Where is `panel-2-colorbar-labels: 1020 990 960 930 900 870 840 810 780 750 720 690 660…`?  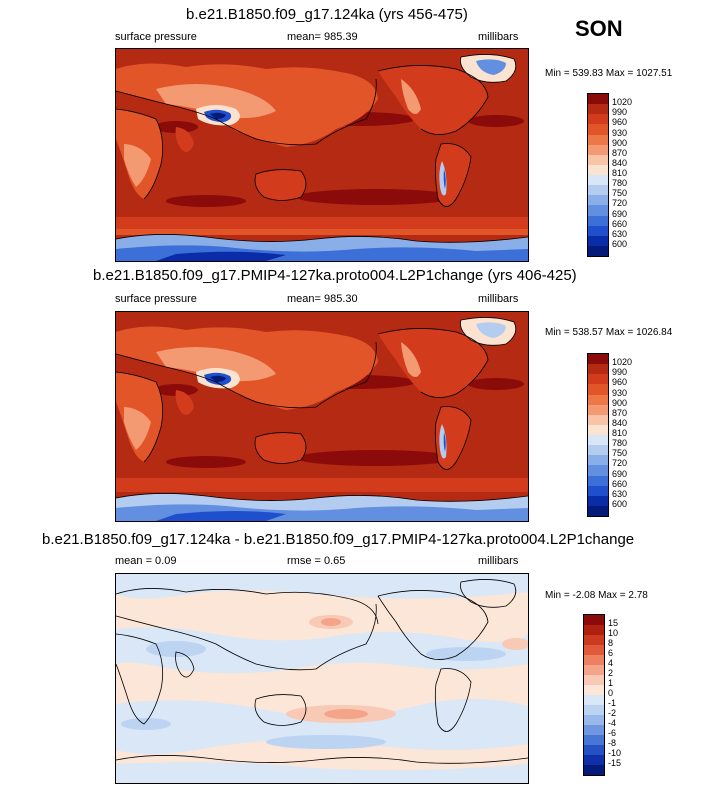 panel-2-colorbar-labels: 1020 990 960 930 900 870 840 810 780 750 720 690 660… is located at coordinates (632, 434).